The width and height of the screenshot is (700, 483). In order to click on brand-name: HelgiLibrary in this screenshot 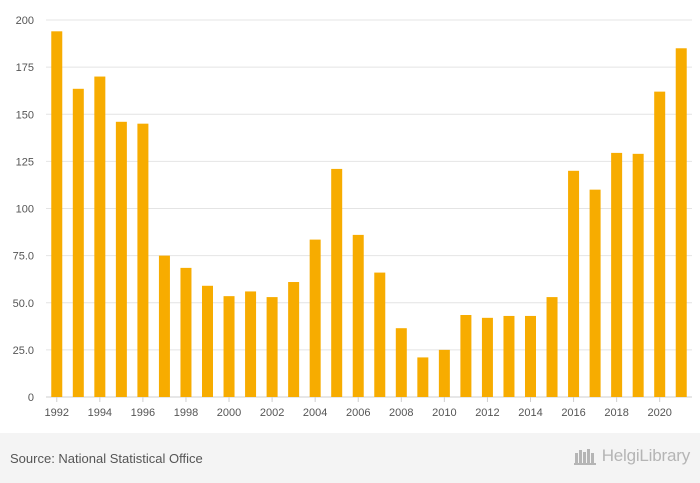, I will do `click(646, 455)`.